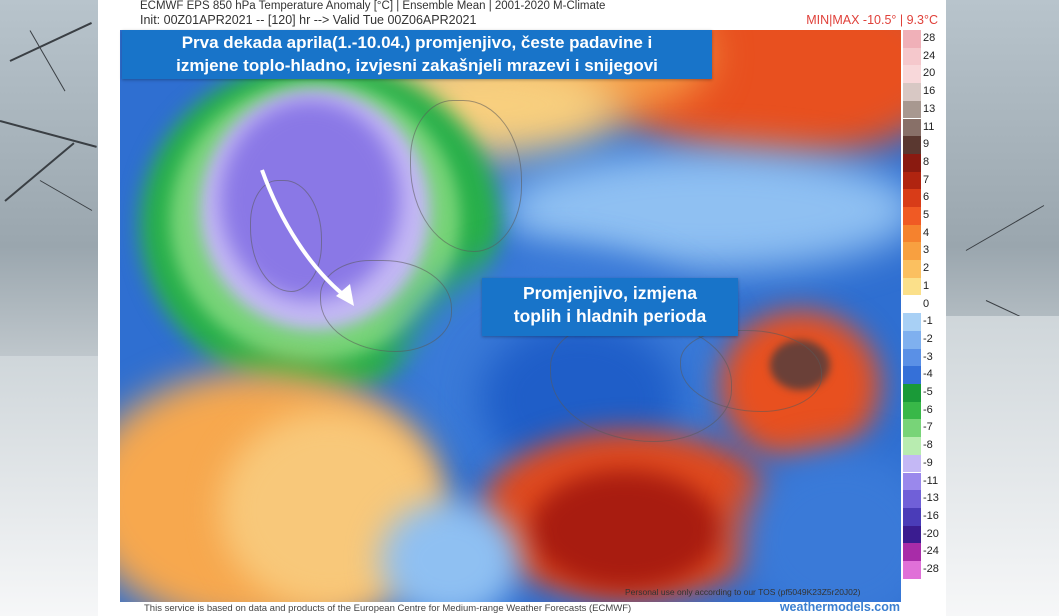 The height and width of the screenshot is (616, 1059). Describe the element at coordinates (928, 356) in the screenshot. I see `legend-label: -3` at that location.